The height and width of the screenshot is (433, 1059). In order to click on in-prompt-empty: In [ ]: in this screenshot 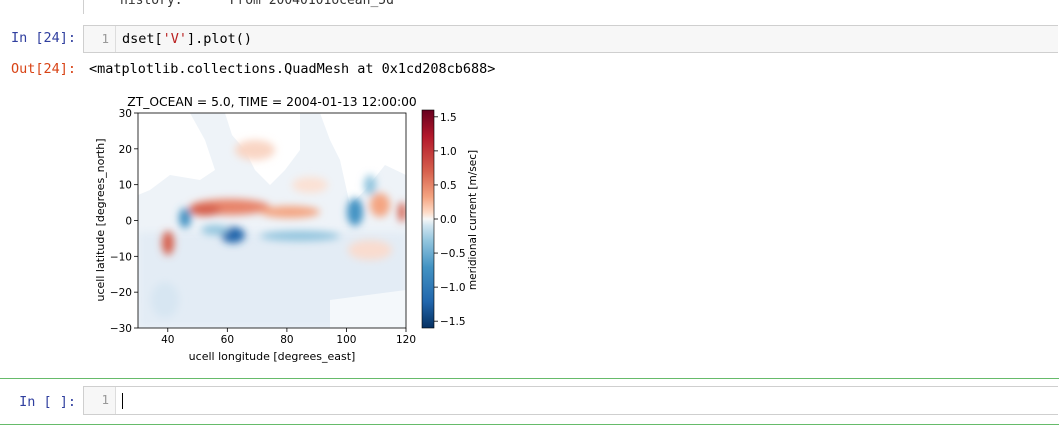, I will do `click(47, 402)`.